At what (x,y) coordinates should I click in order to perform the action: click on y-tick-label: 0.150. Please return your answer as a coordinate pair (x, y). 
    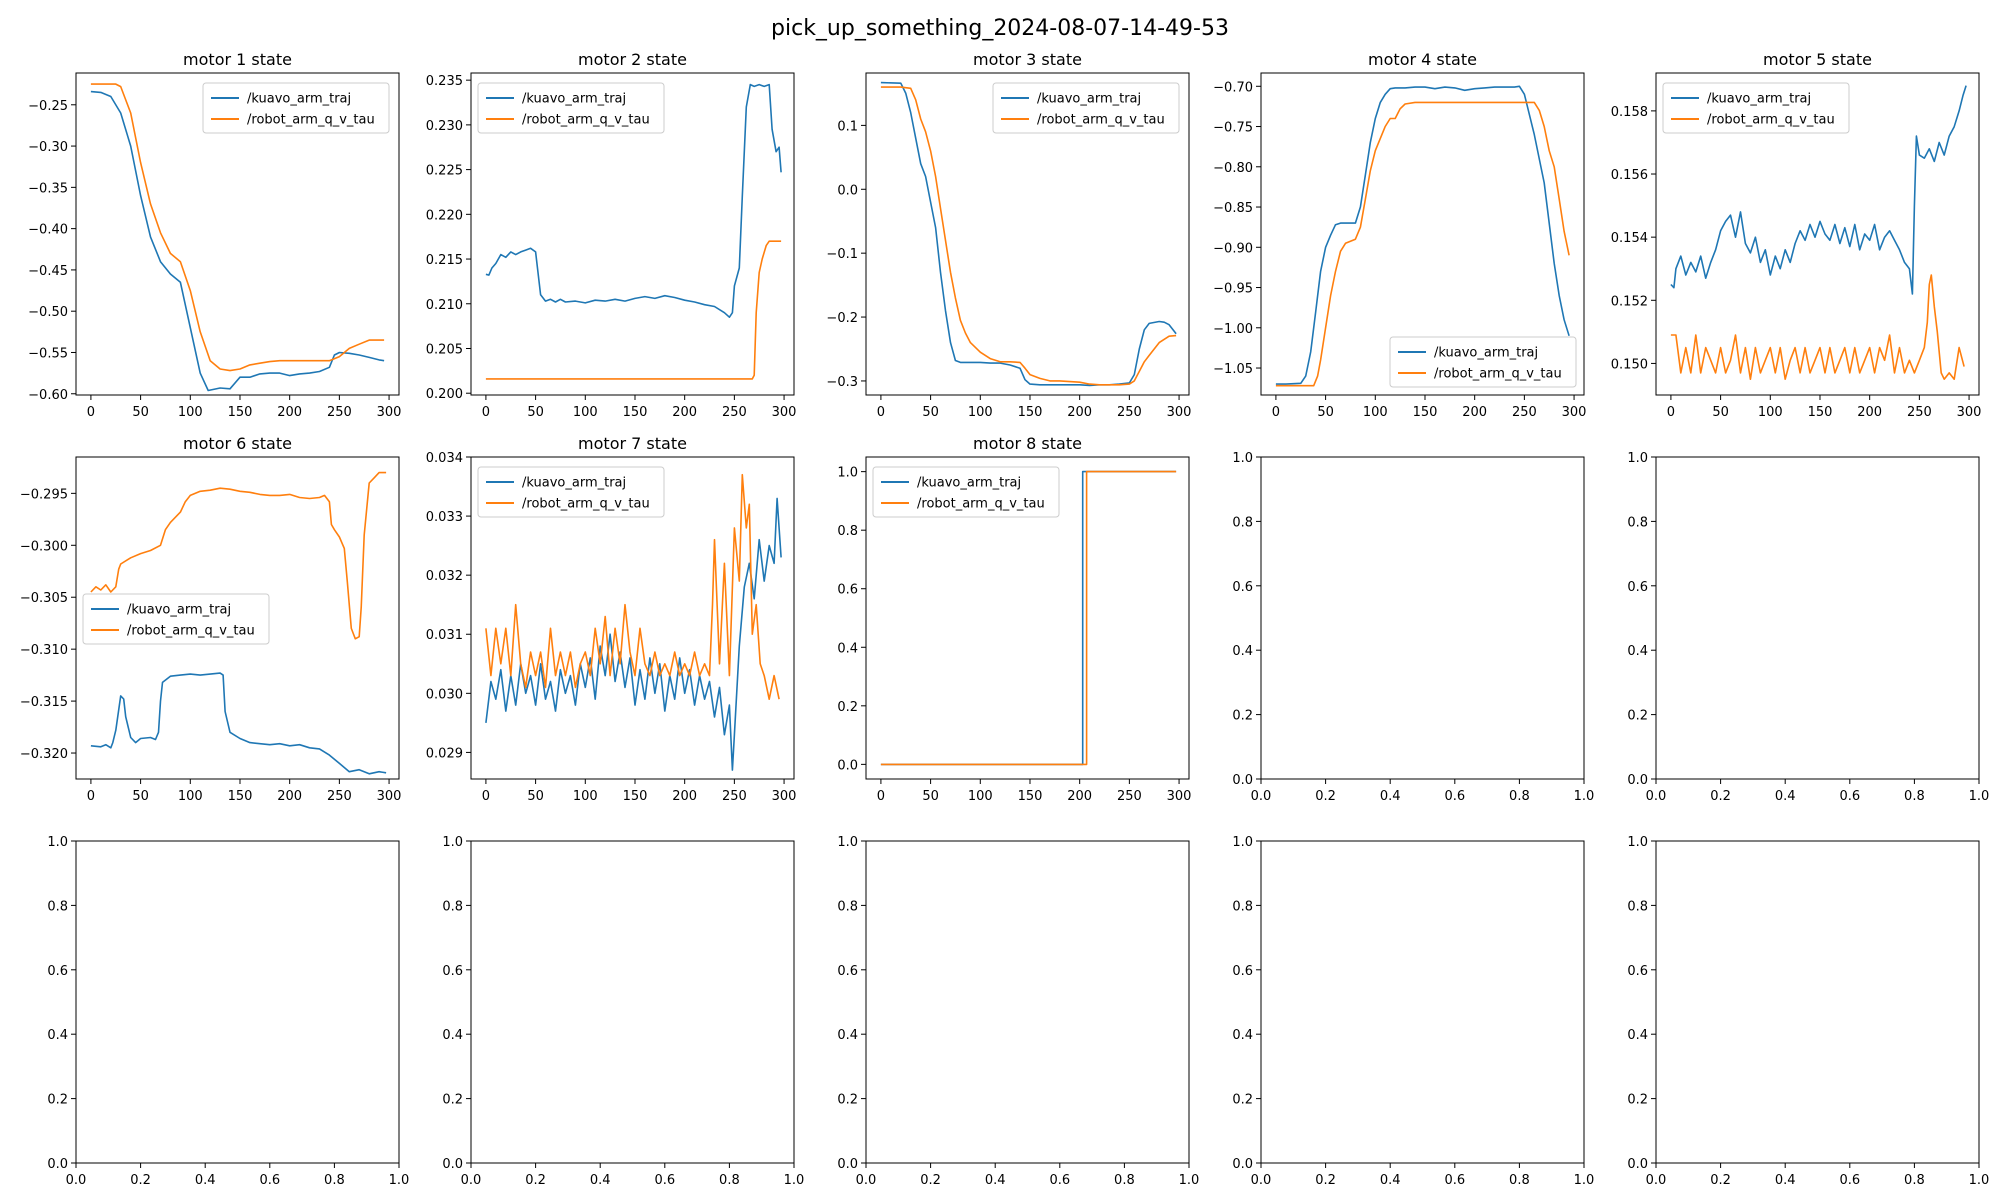
    Looking at the image, I should click on (1629, 364).